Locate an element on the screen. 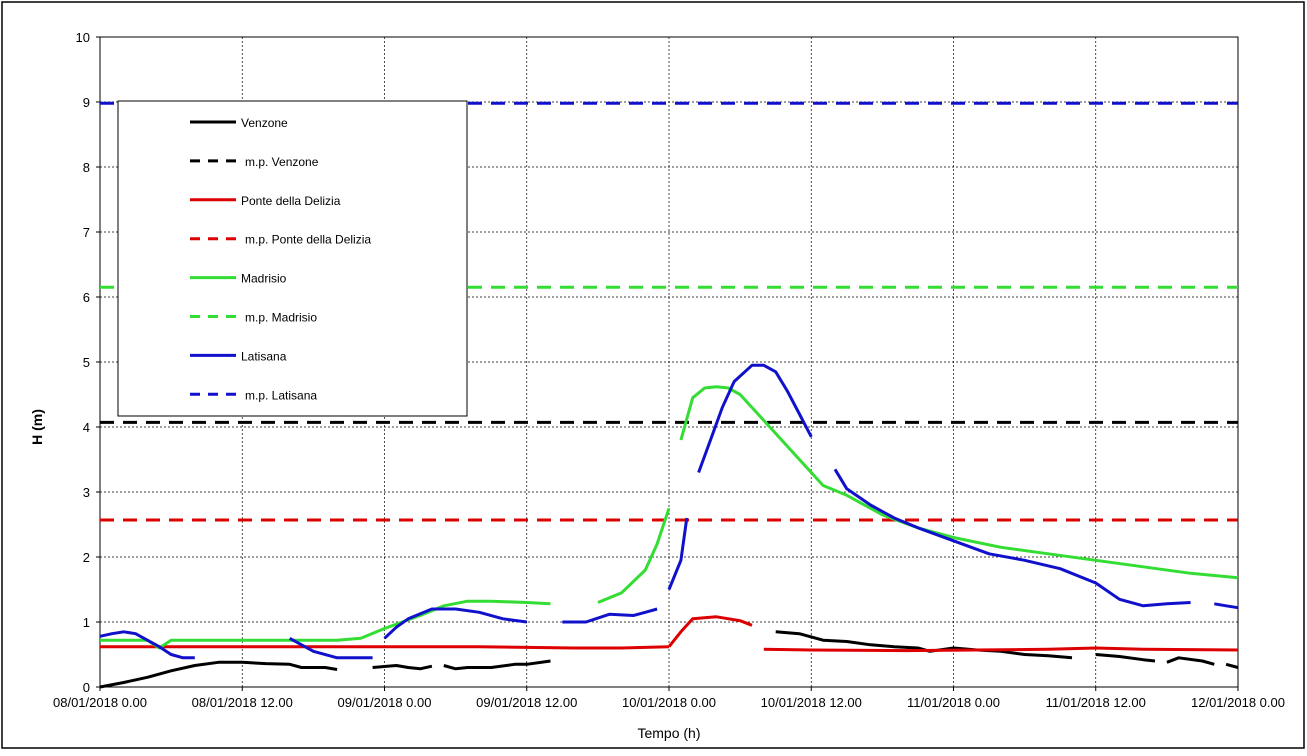 Image resolution: width=1307 pixels, height=756 pixels. y-tick-label: 5 is located at coordinates (86, 362).